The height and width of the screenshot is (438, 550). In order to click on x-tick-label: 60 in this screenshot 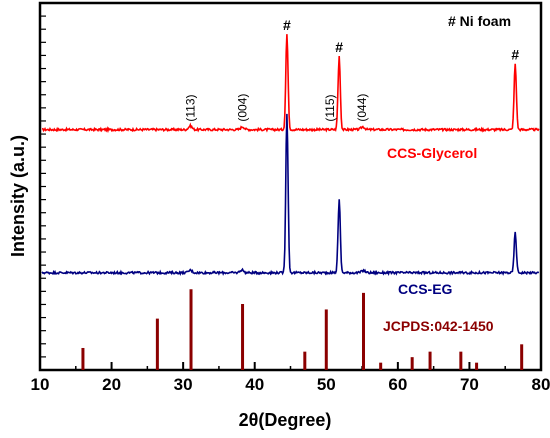, I will do `click(397, 384)`.